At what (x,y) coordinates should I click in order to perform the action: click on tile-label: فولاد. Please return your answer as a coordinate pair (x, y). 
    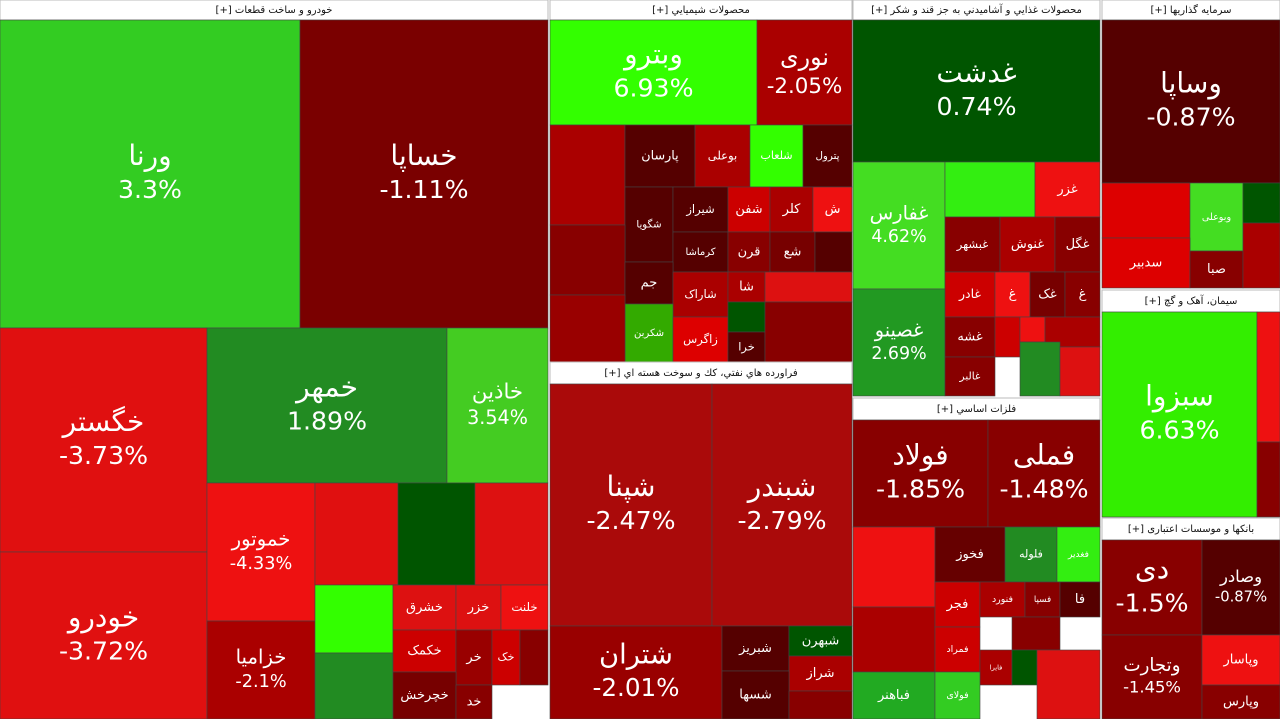
    Looking at the image, I should click on (920, 455).